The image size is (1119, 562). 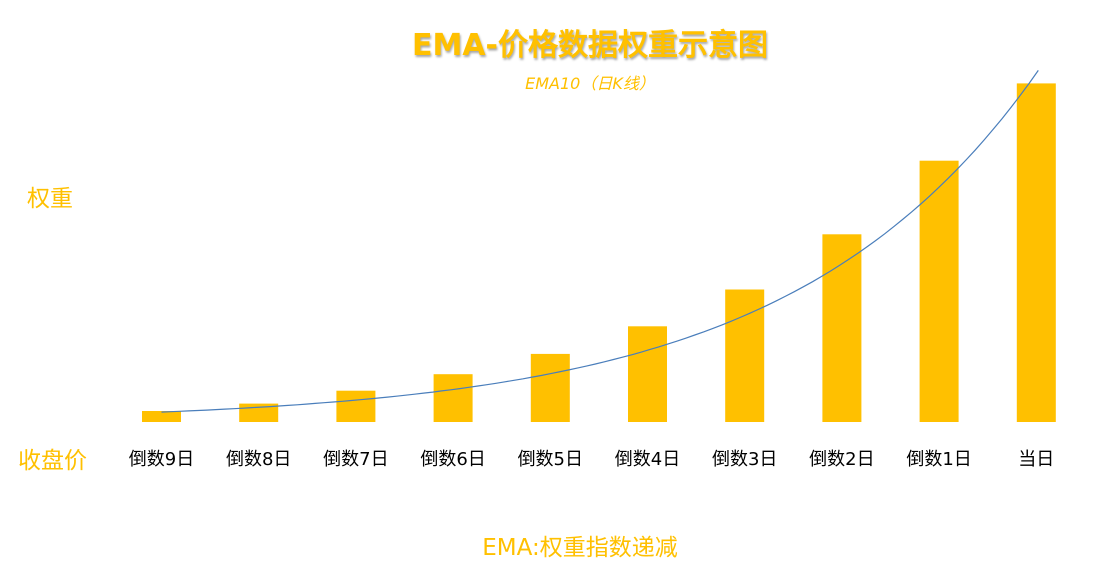 I want to click on x-tick-label-6: 倒数3日, so click(x=744, y=459).